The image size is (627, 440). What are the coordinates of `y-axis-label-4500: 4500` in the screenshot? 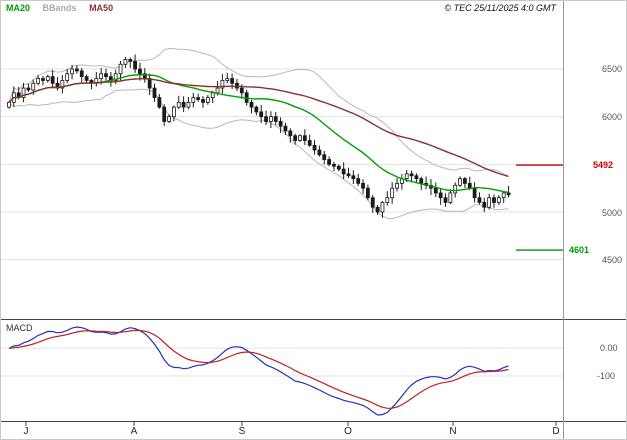 It's located at (612, 260).